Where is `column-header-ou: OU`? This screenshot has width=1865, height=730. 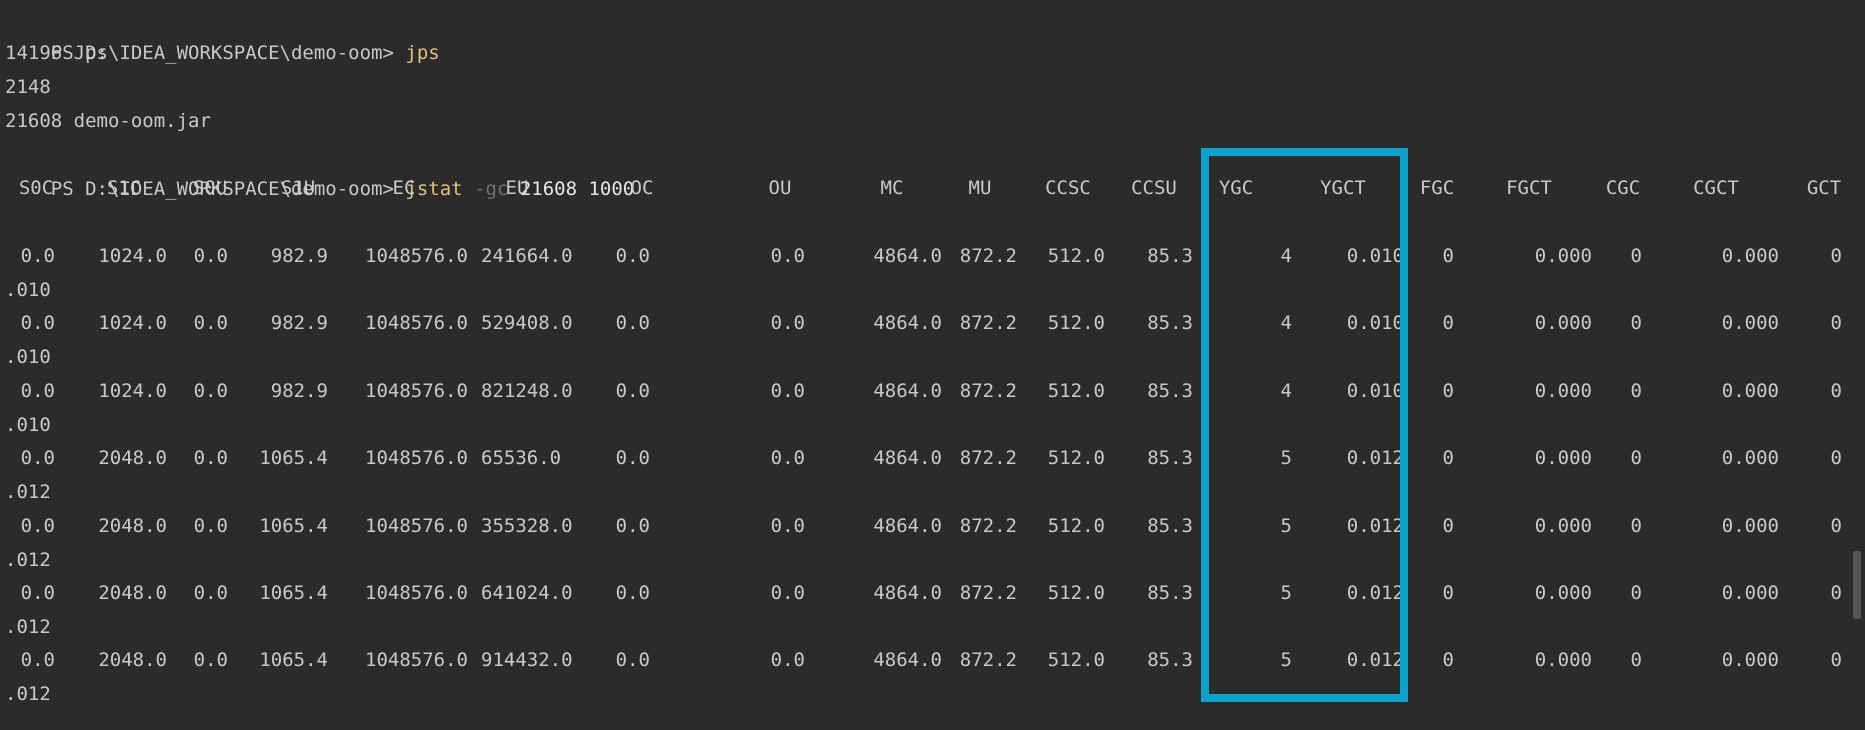 column-header-ou: OU is located at coordinates (780, 188).